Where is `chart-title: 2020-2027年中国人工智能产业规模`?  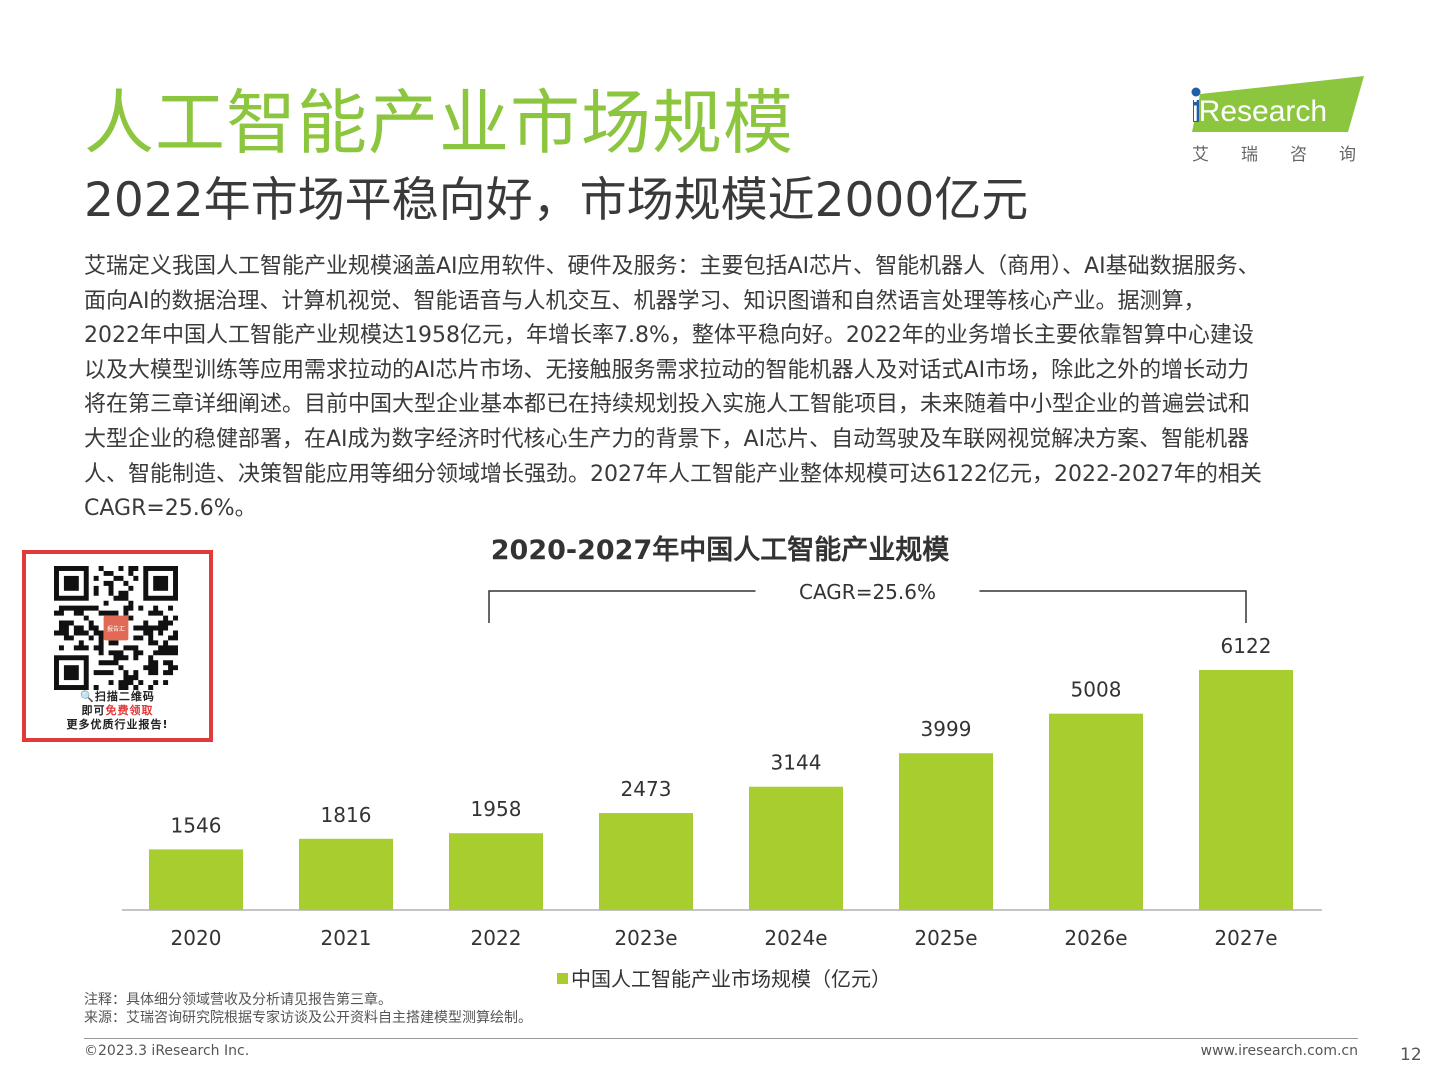 chart-title: 2020-2027年中国人工智能产业规模 is located at coordinates (720, 550).